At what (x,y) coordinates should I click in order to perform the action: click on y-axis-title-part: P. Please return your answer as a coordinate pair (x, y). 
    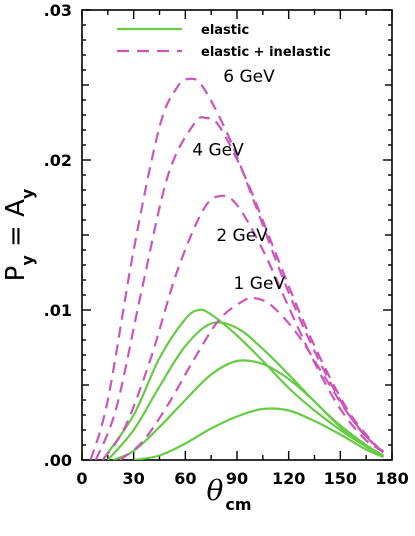
    Looking at the image, I should click on (16, 274).